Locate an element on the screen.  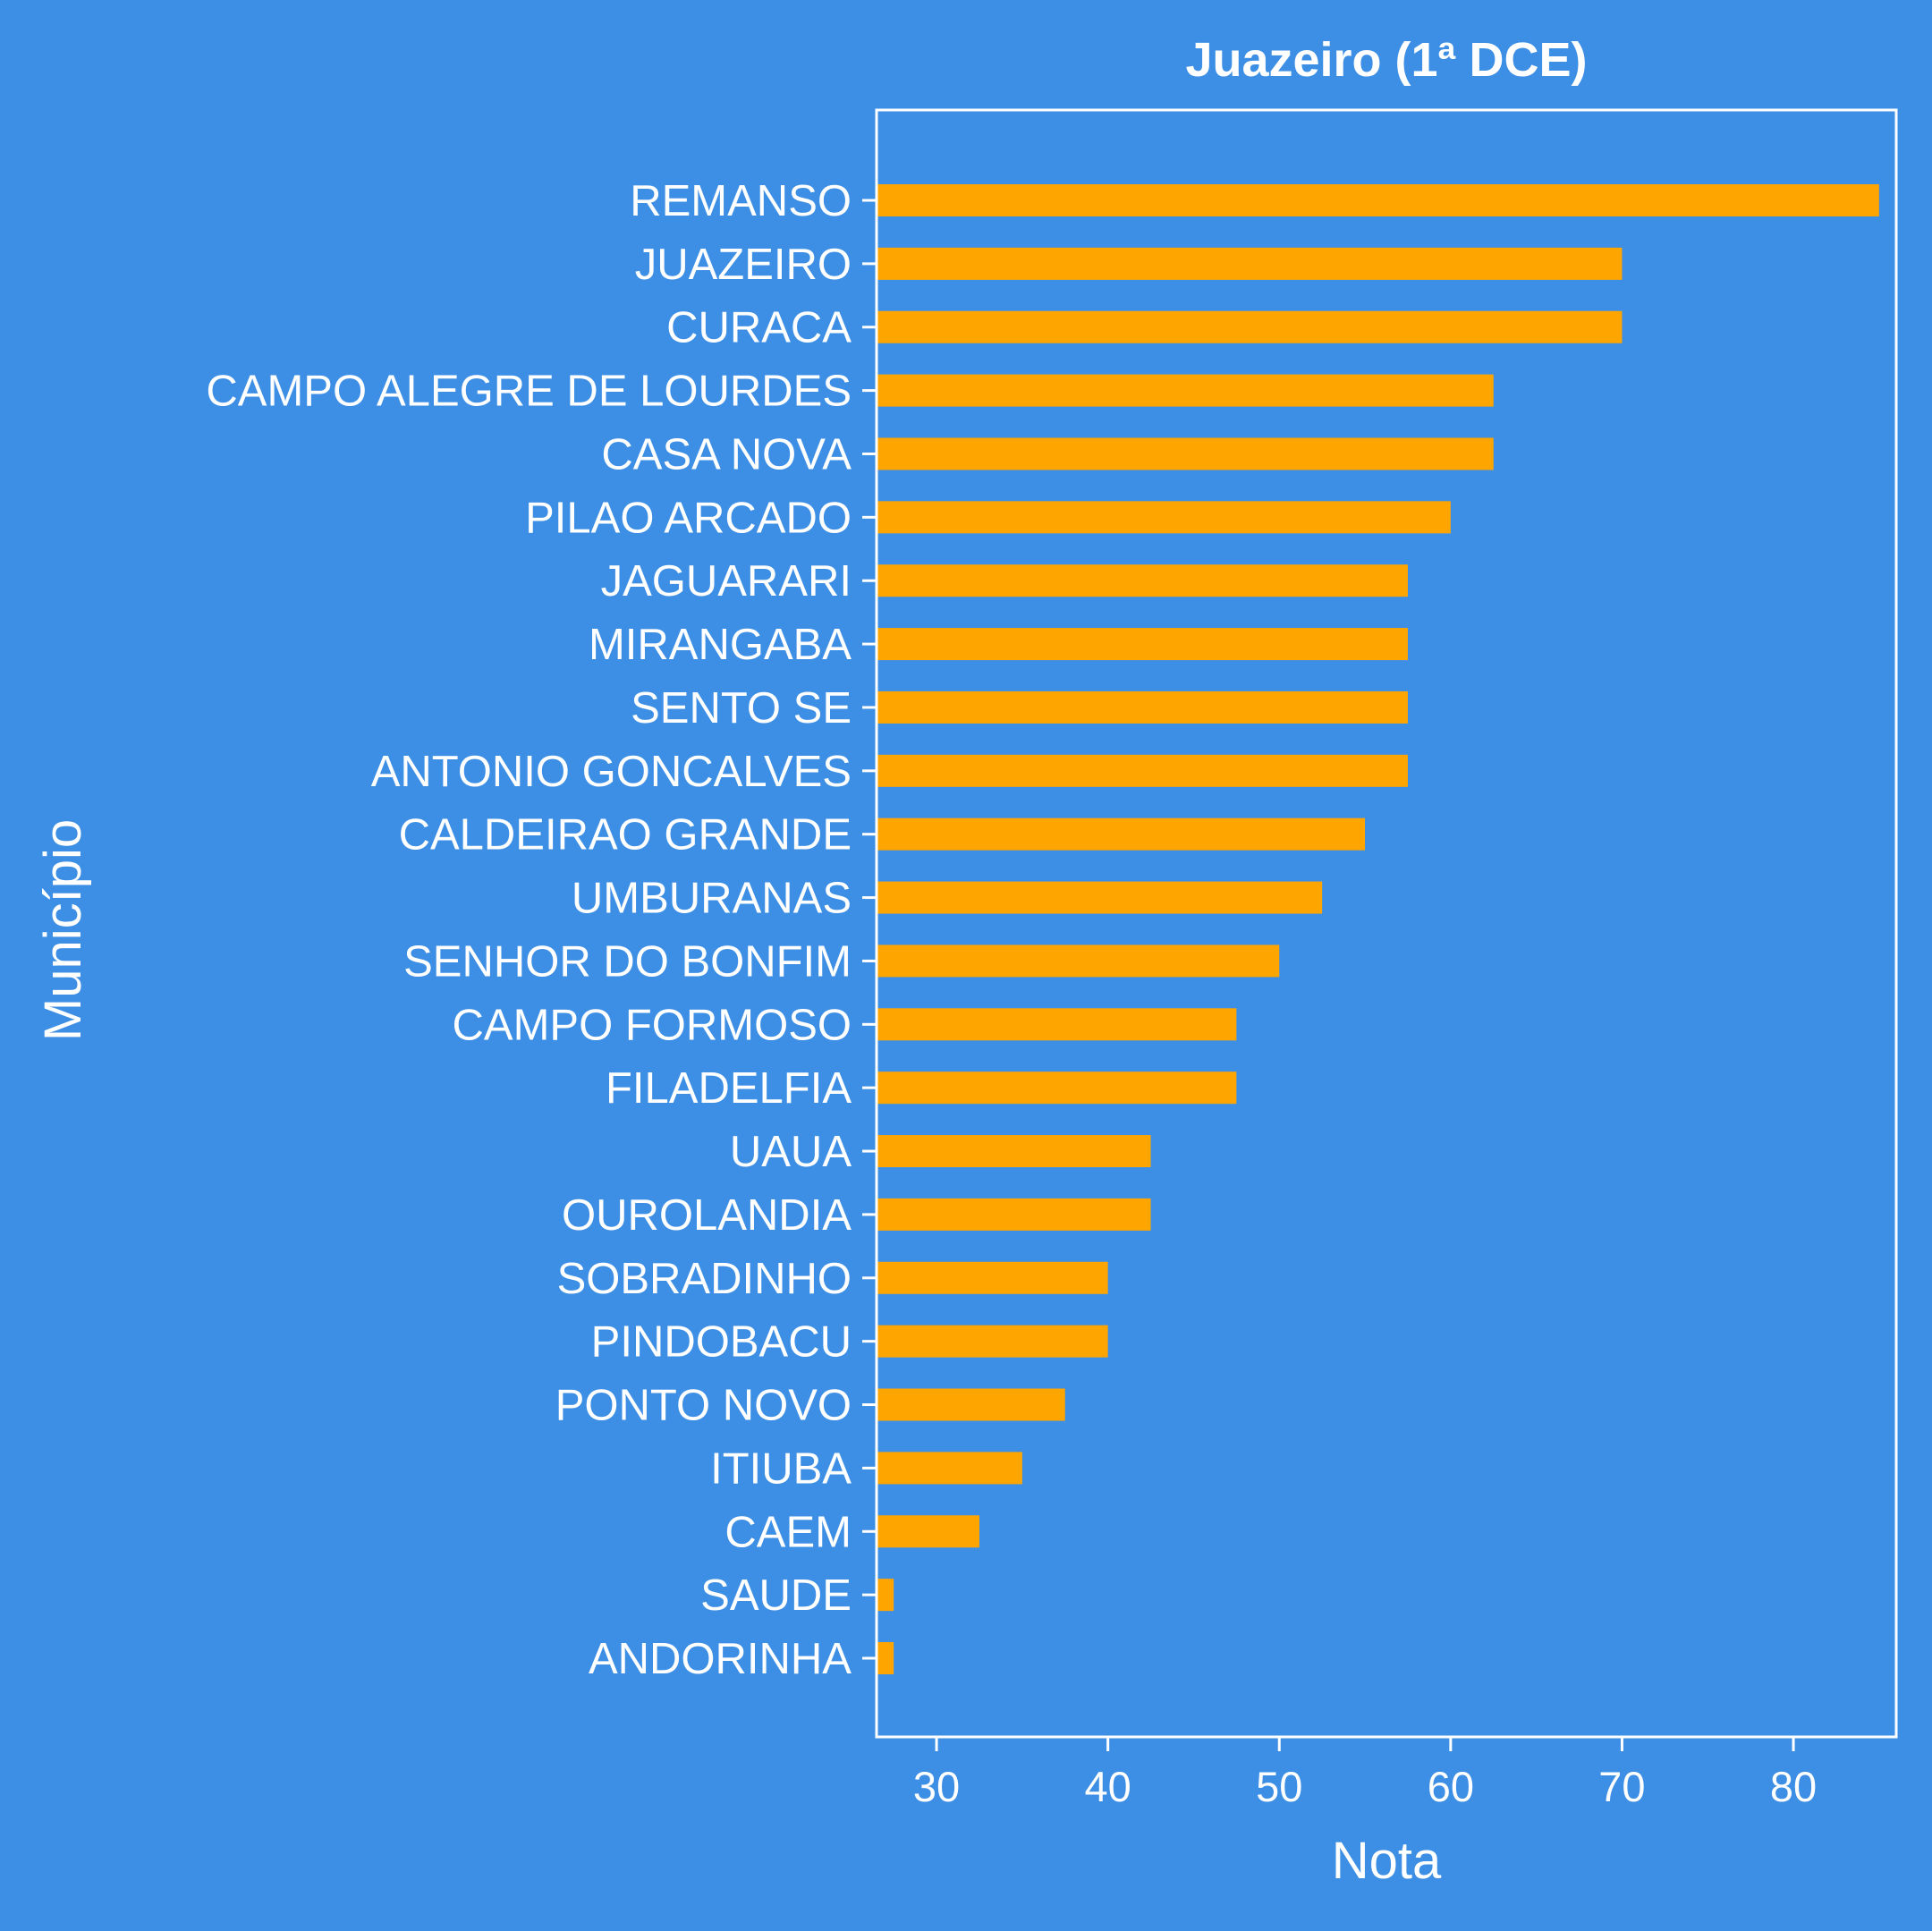
y-tick-label: ANDORINHA is located at coordinates (720, 1659).